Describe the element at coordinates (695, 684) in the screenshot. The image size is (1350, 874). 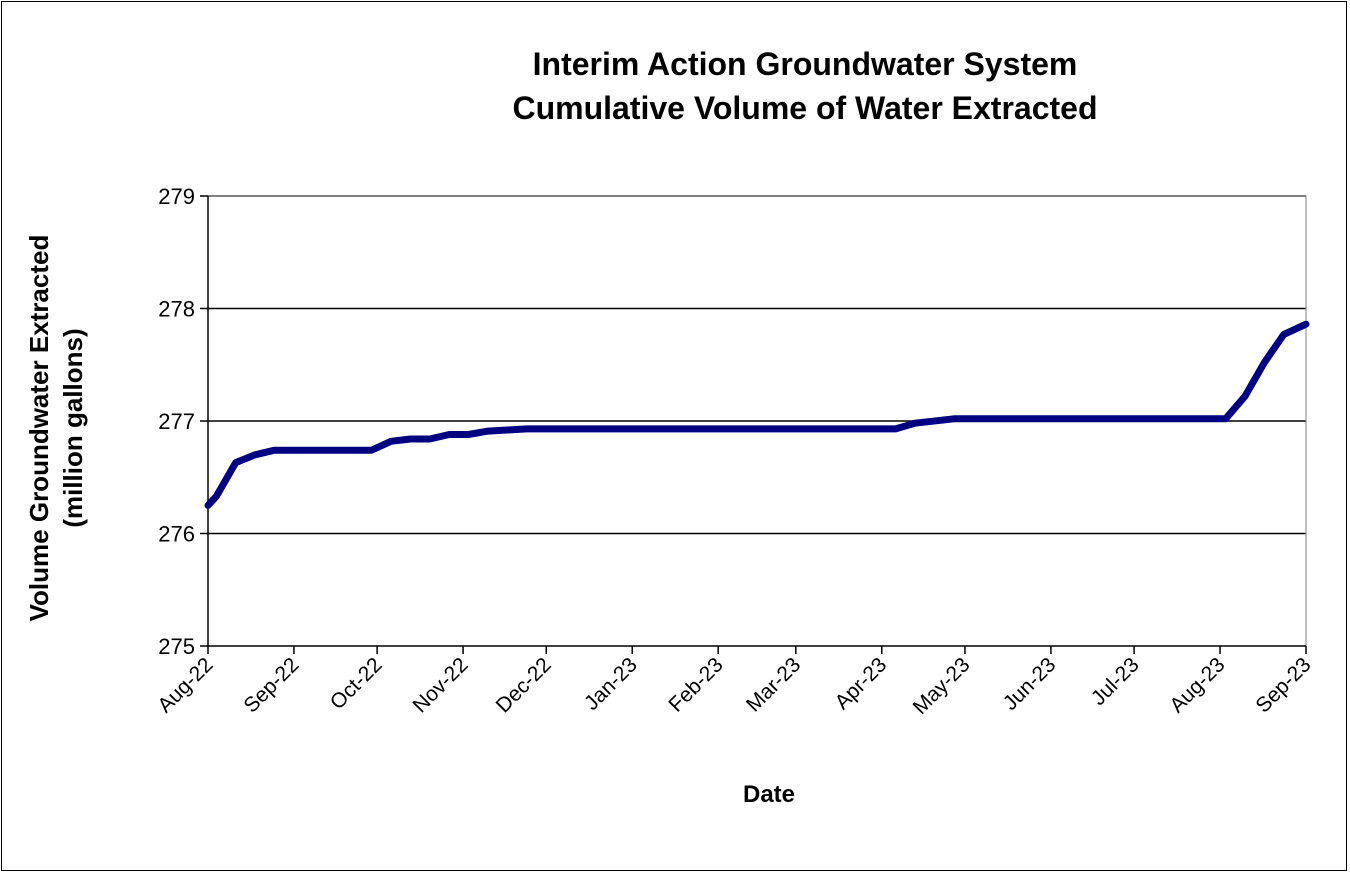
I see `x-tick-label: Feb-23` at that location.